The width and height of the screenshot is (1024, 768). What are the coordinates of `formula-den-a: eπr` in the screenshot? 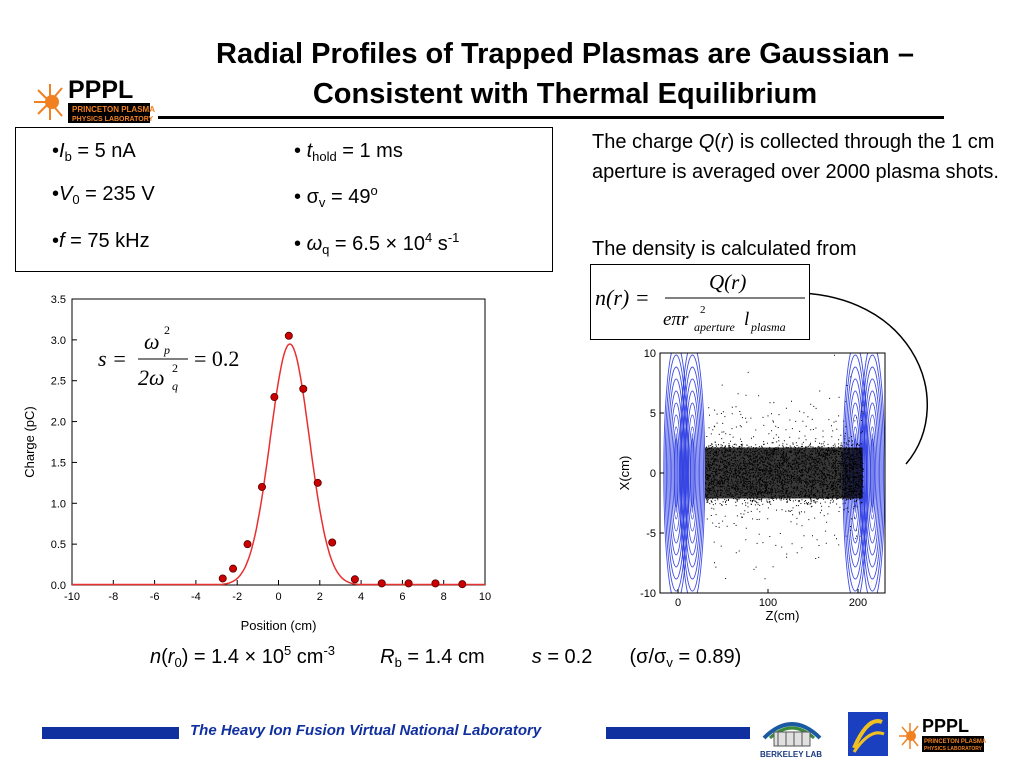 It's located at (676, 319).